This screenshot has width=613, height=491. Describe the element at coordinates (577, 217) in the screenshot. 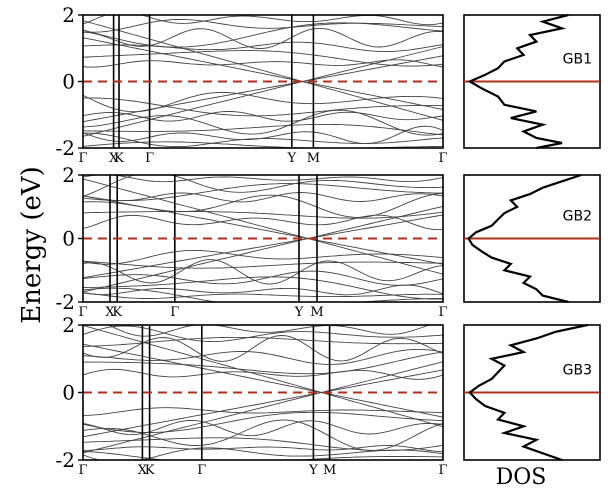

I see `dos-panel-name: GB2` at that location.